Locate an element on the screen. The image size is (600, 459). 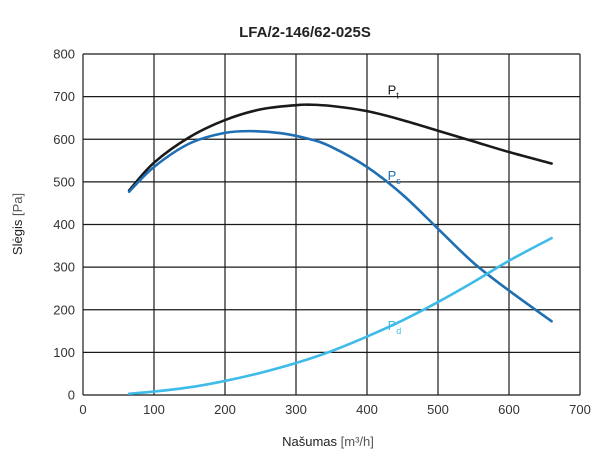
x-tick-label: 100 is located at coordinates (154, 409).